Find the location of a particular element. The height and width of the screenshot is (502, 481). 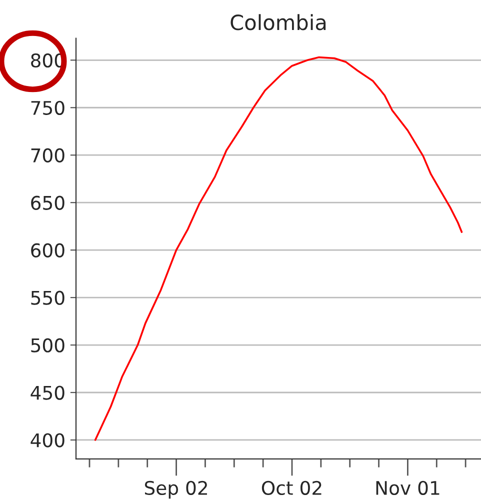

y-tick-label: 600 is located at coordinates (47, 250).